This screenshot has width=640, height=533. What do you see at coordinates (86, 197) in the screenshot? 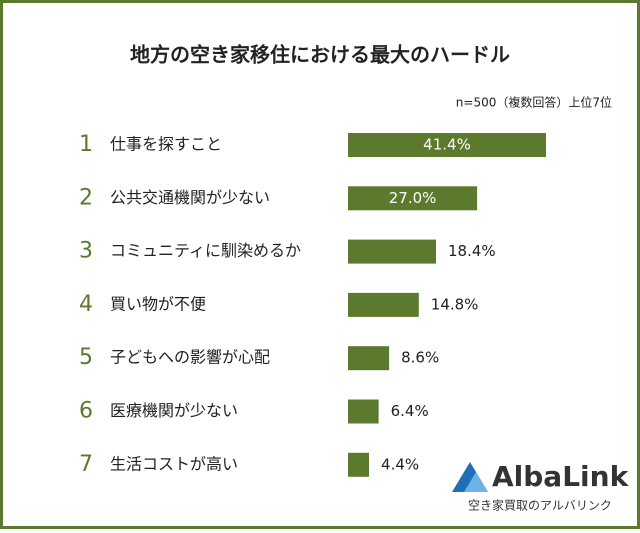
I see `rank: 2` at bounding box center [86, 197].